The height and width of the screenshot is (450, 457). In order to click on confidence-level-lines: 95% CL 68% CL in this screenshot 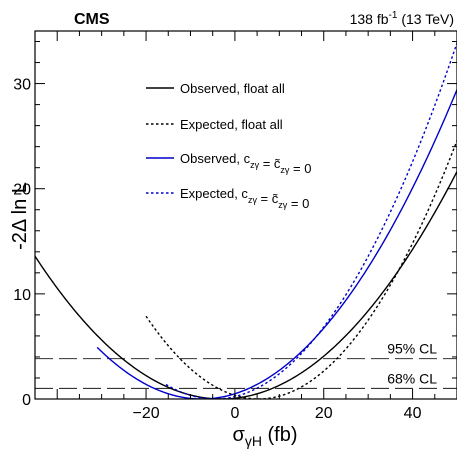, I will do `click(246, 365)`.